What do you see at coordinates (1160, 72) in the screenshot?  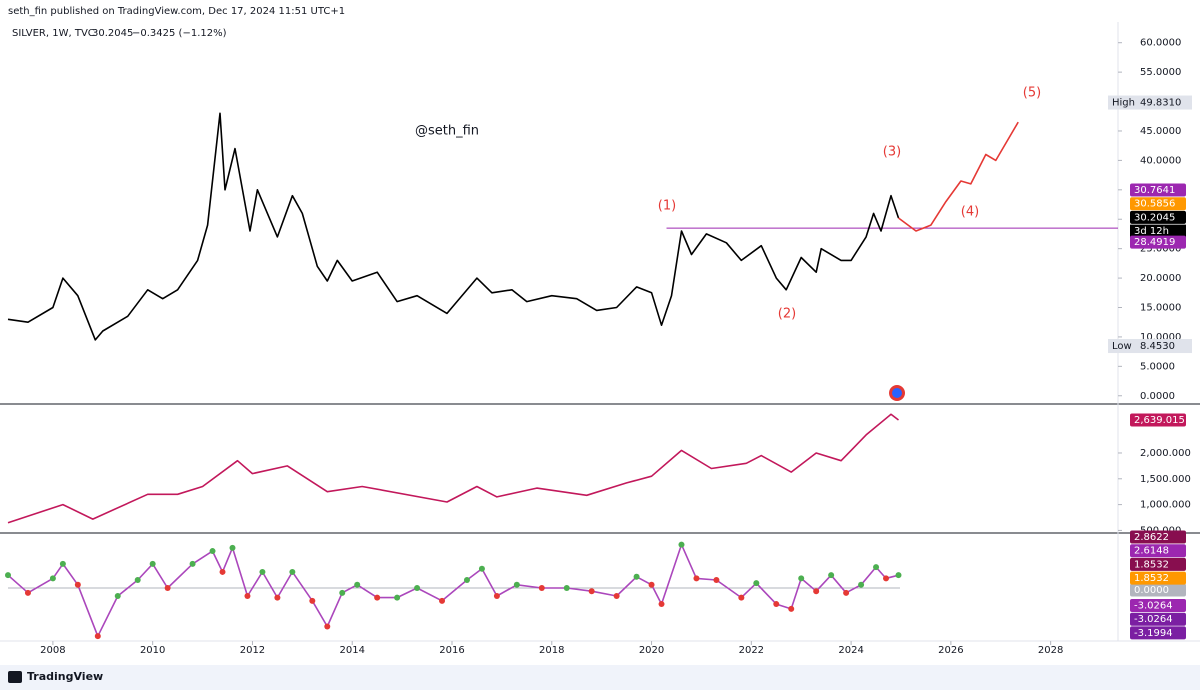 I see `y-tick-label: 55.0000` at bounding box center [1160, 72].